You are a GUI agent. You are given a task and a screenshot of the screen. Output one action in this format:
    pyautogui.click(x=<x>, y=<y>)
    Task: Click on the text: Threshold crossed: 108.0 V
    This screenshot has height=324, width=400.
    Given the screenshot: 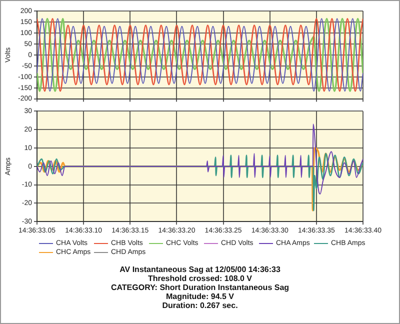 What is the action you would take?
    pyautogui.click(x=200, y=278)
    